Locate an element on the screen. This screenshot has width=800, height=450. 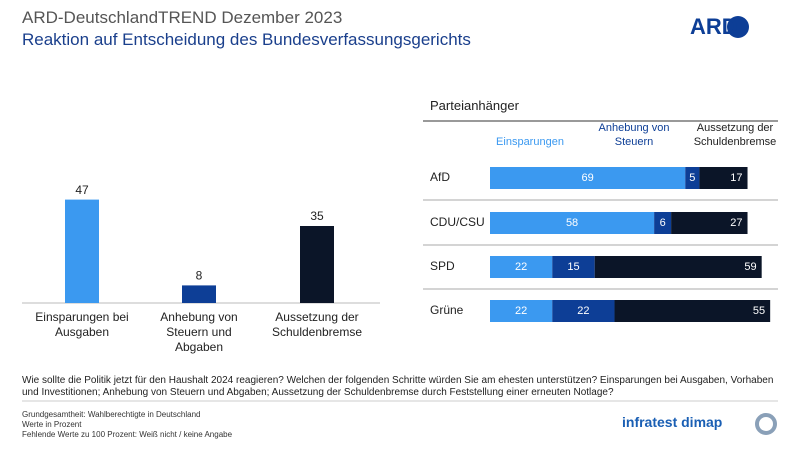
value-label: 15 is located at coordinates (573, 267).